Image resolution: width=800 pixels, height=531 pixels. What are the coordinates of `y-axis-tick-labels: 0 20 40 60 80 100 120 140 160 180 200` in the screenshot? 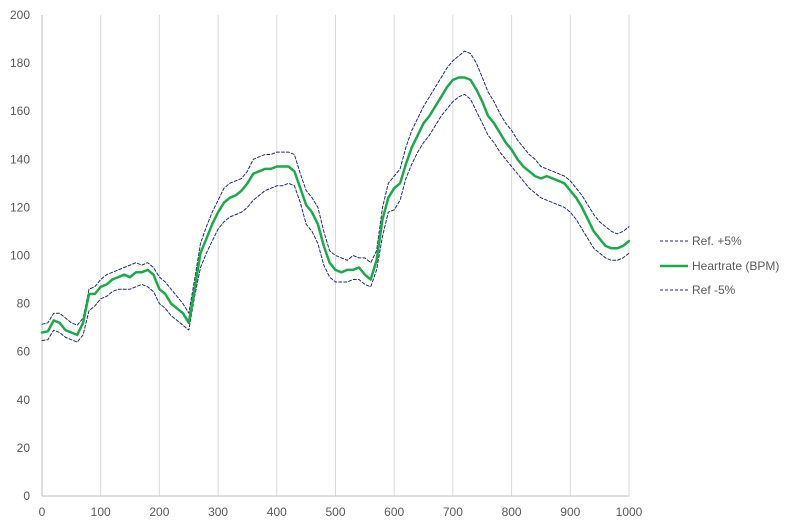 It's located at (20, 255).